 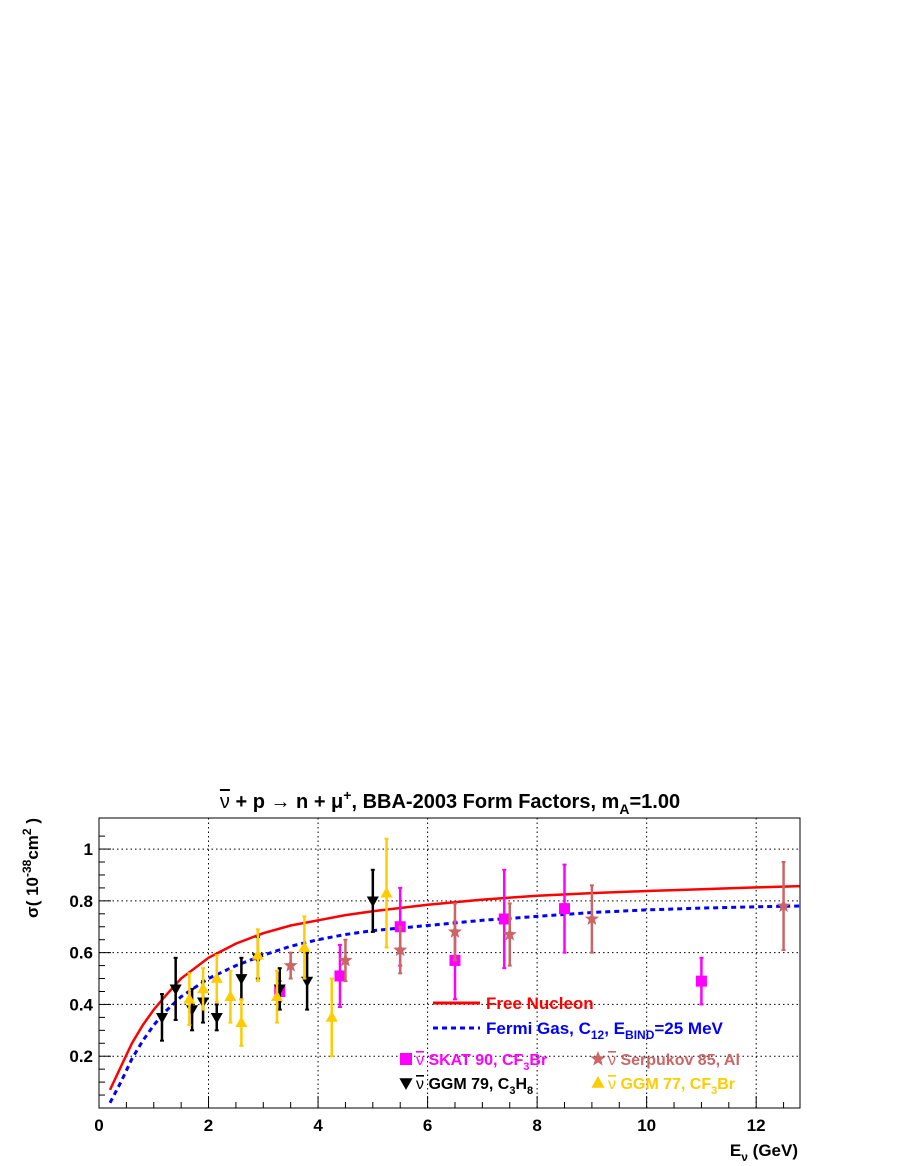 What do you see at coordinates (536, 1125) in the screenshot?
I see `x-tick-label: 8` at bounding box center [536, 1125].